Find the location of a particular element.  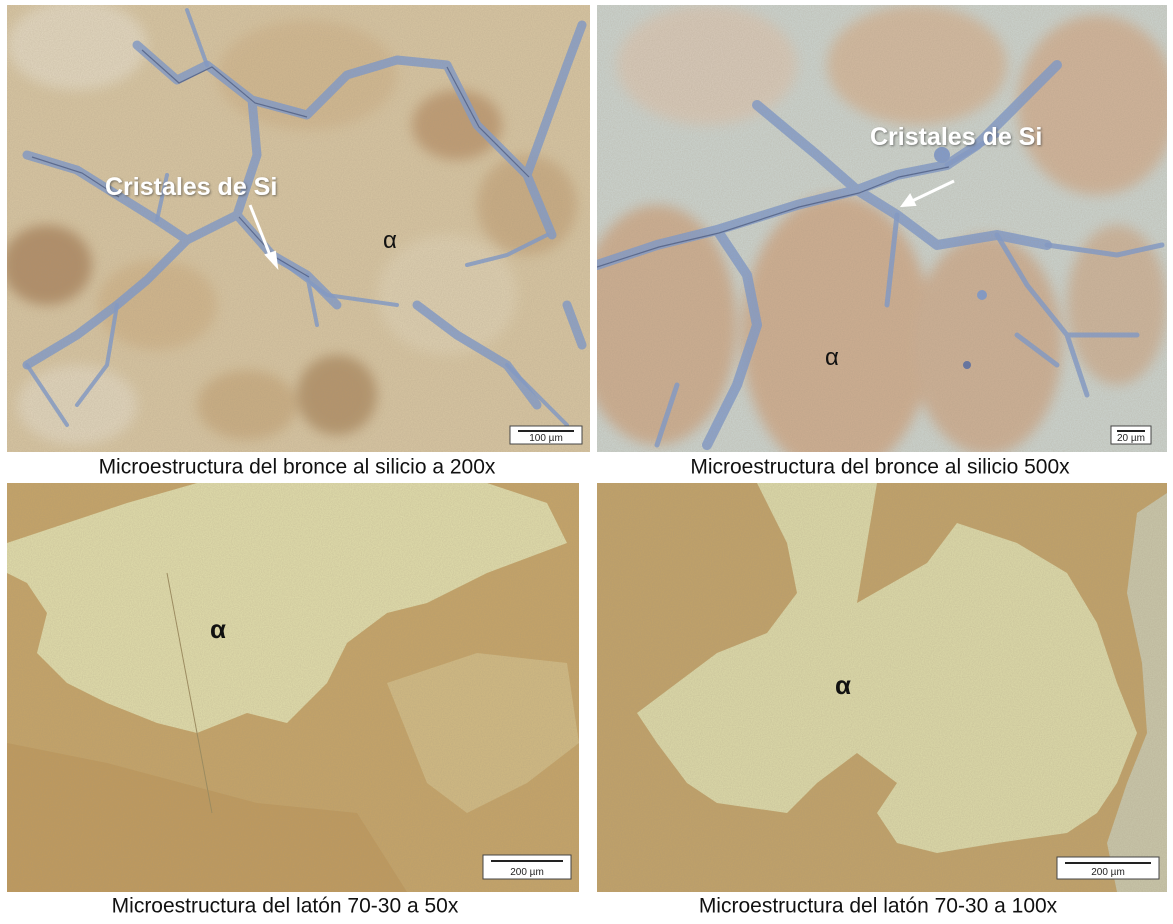

scale-bar-label: 20 µm is located at coordinates (1131, 438).